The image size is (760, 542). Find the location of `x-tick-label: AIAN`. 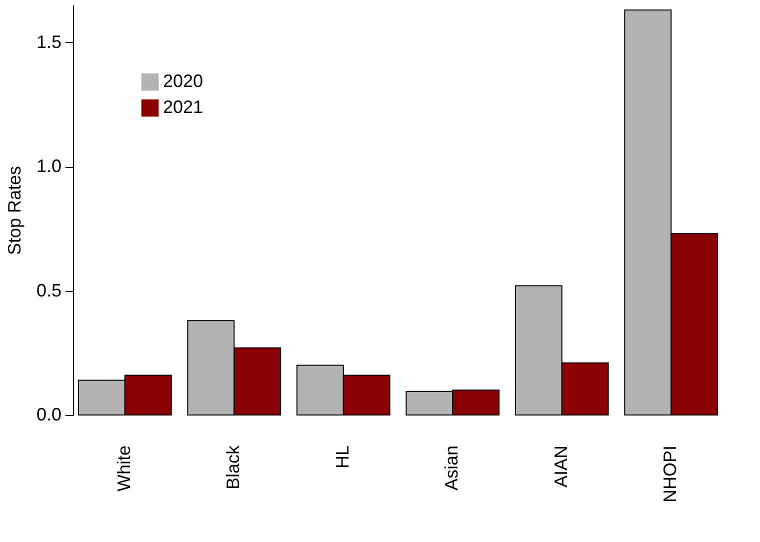

x-tick-label: AIAN is located at coordinates (560, 467).